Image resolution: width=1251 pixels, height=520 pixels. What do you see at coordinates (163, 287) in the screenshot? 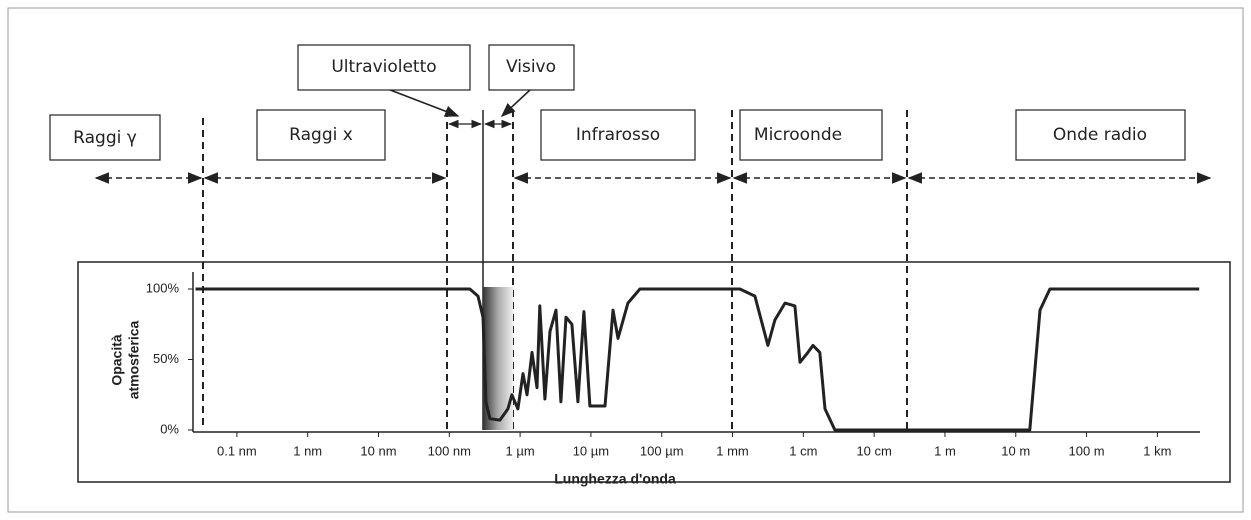
I see `y-tick-label: 100%` at bounding box center [163, 287].